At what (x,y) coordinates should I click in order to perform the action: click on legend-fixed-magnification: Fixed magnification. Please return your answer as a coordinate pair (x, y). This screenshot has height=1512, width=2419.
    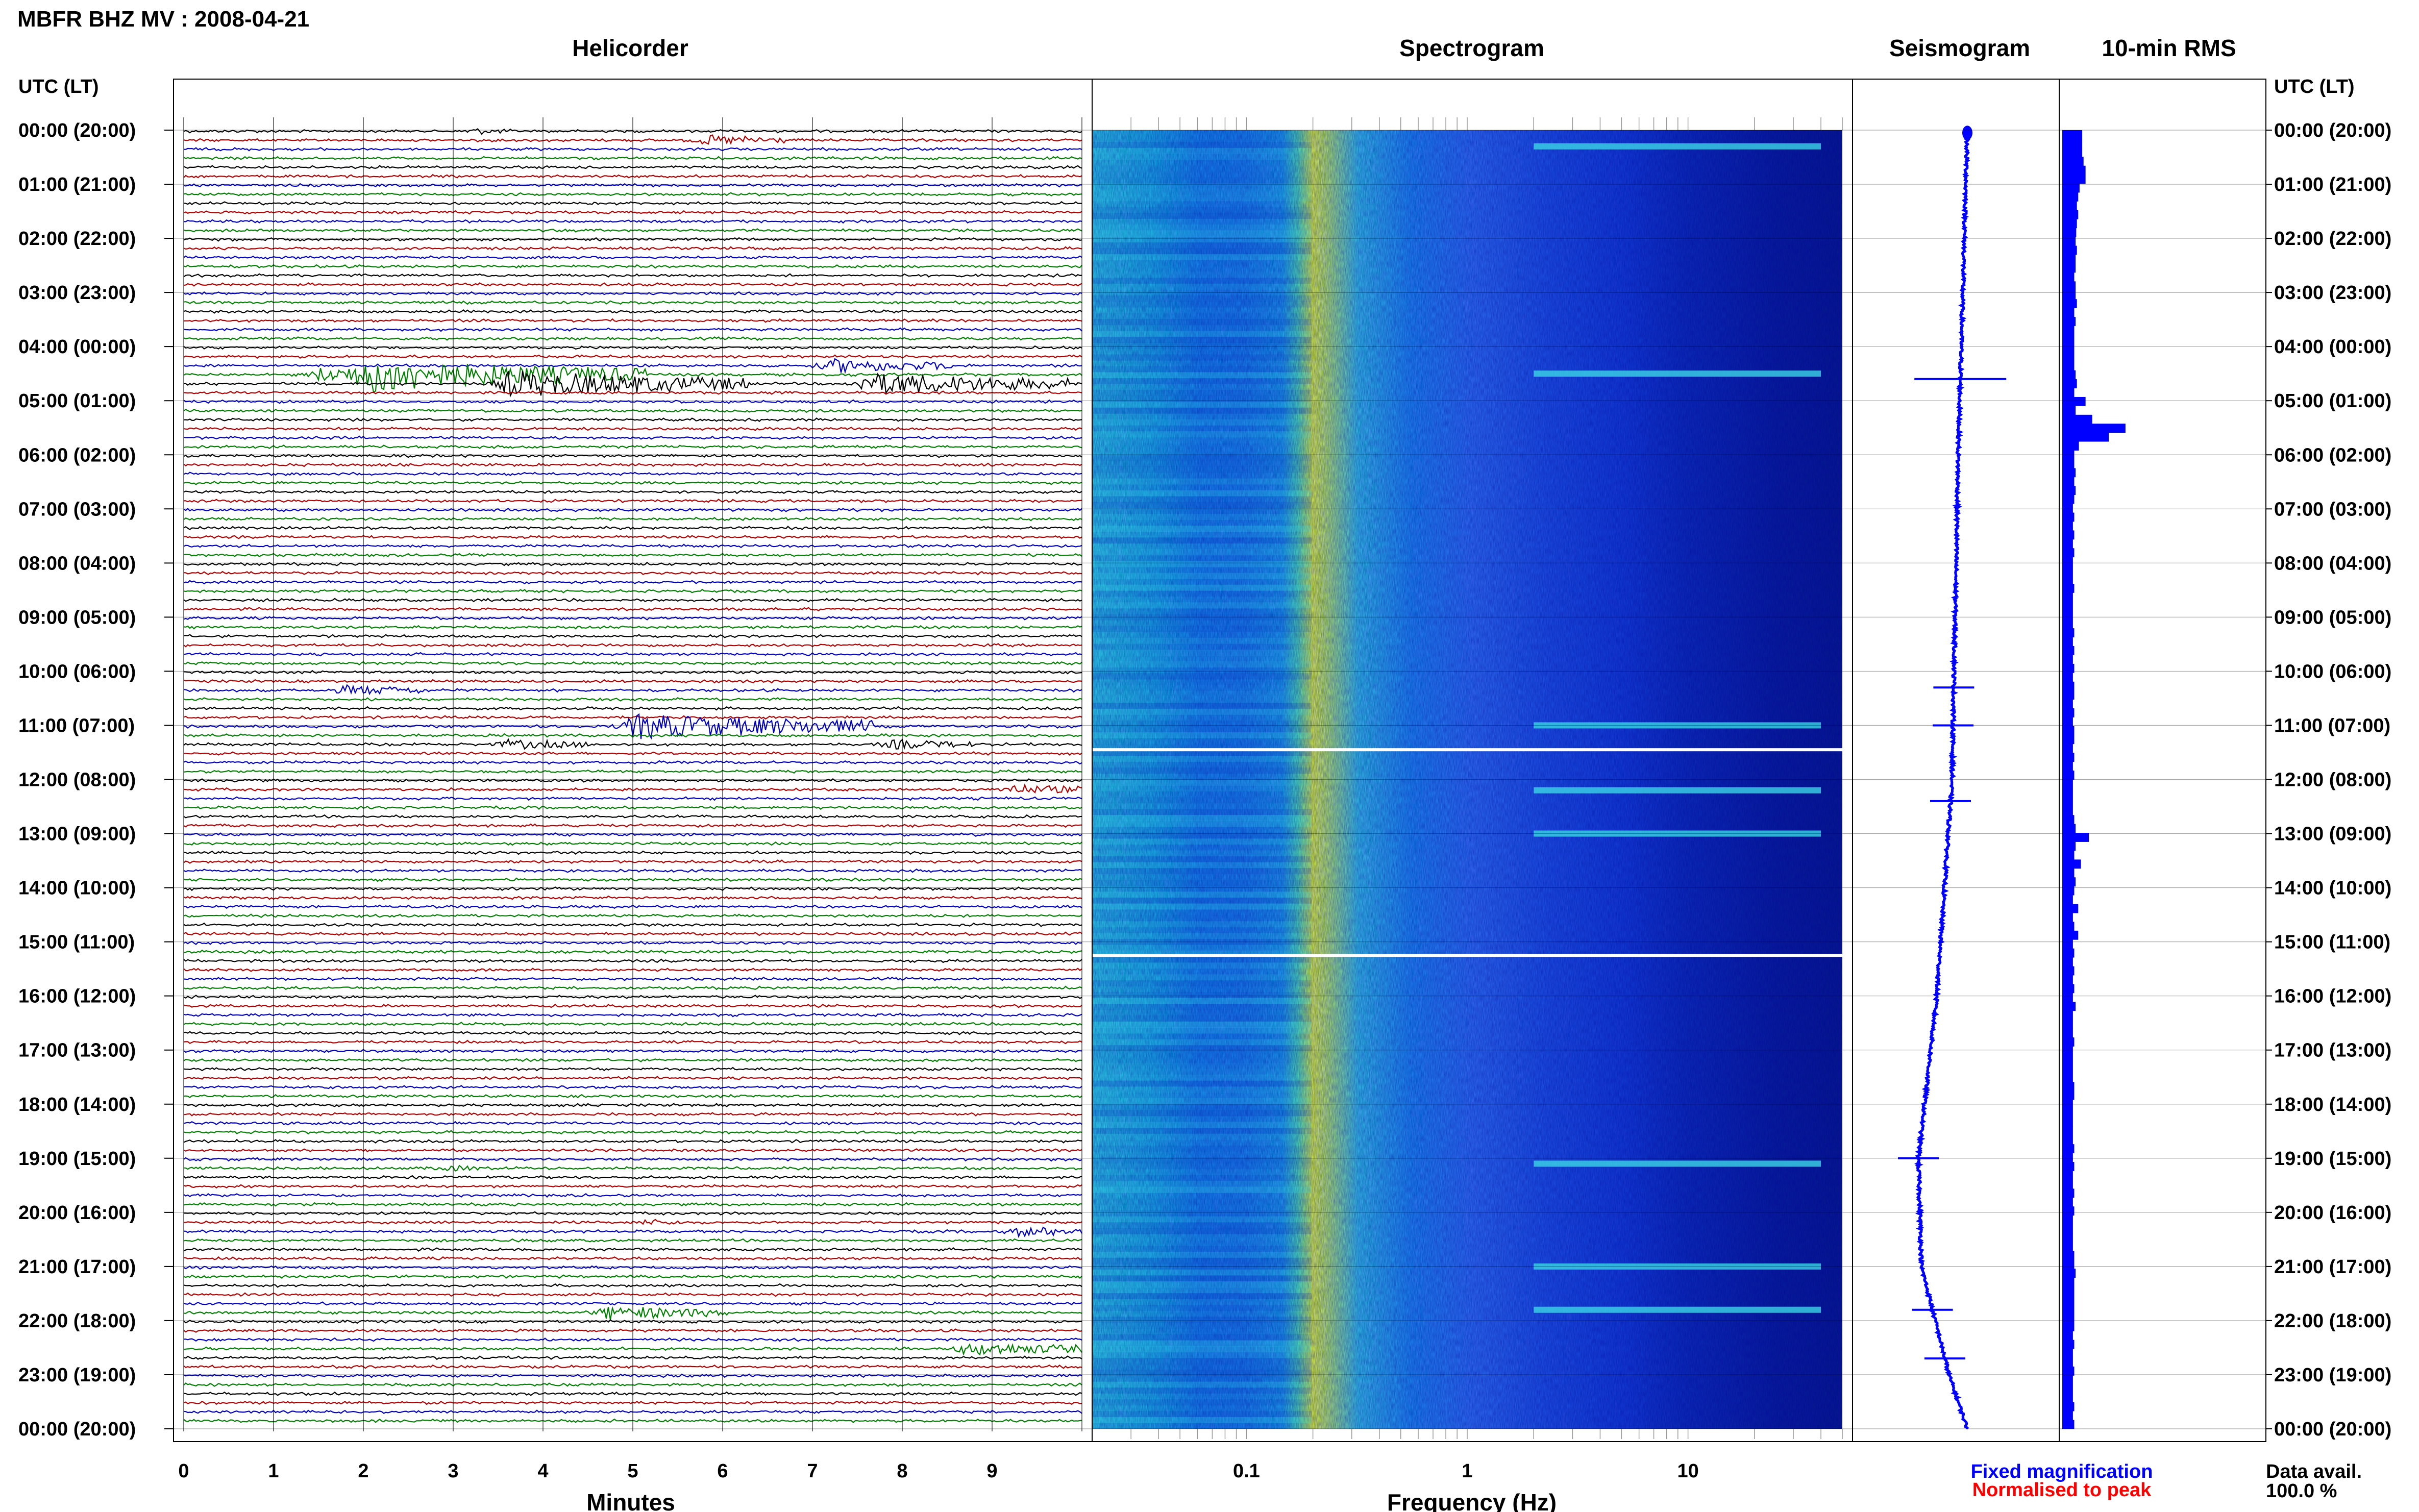
    Looking at the image, I should click on (2062, 1471).